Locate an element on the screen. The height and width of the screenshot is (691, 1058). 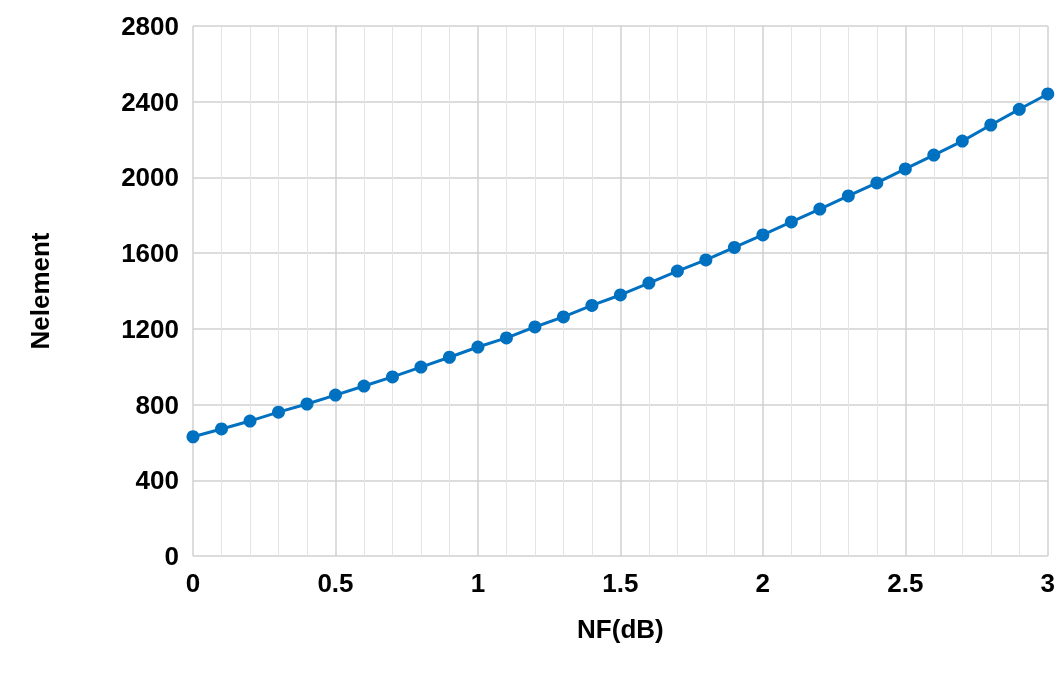
x-tick-label: 0.5 is located at coordinates (335, 583).